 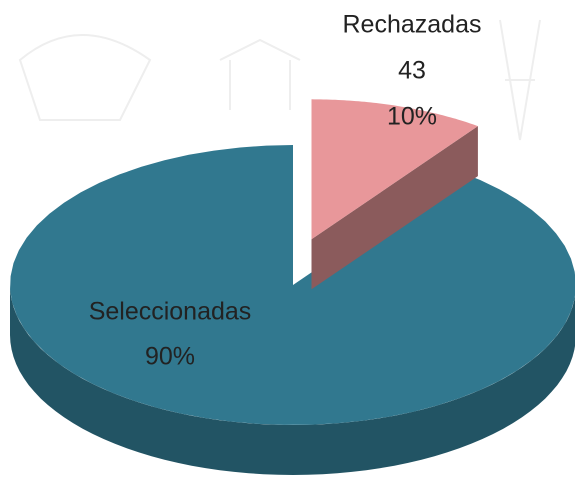 I want to click on slice-name: Rechazadas, so click(x=412, y=25).